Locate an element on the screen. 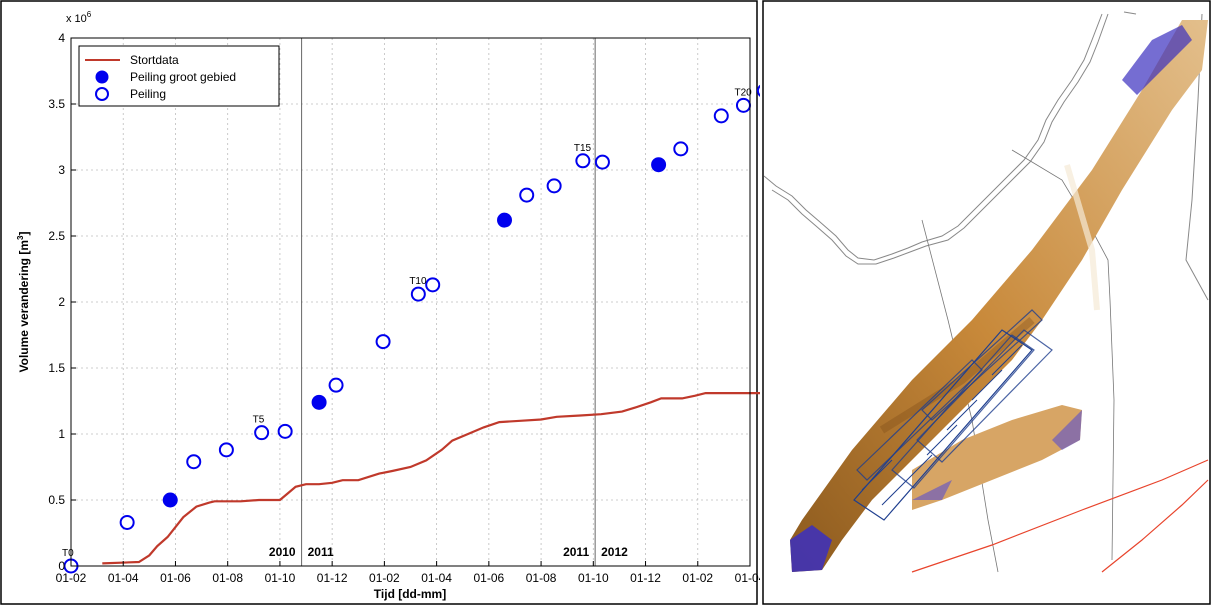 Image resolution: width=1212 pixels, height=612 pixels. annotation-label: T0 is located at coordinates (68, 553).